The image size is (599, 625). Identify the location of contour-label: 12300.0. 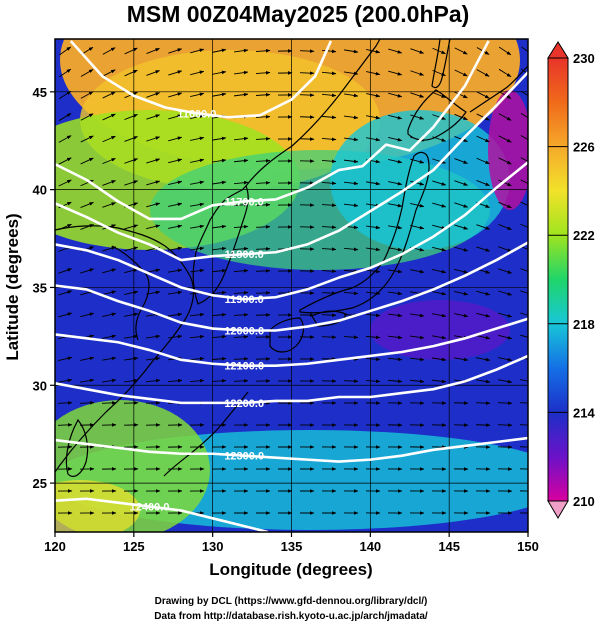
(244, 457).